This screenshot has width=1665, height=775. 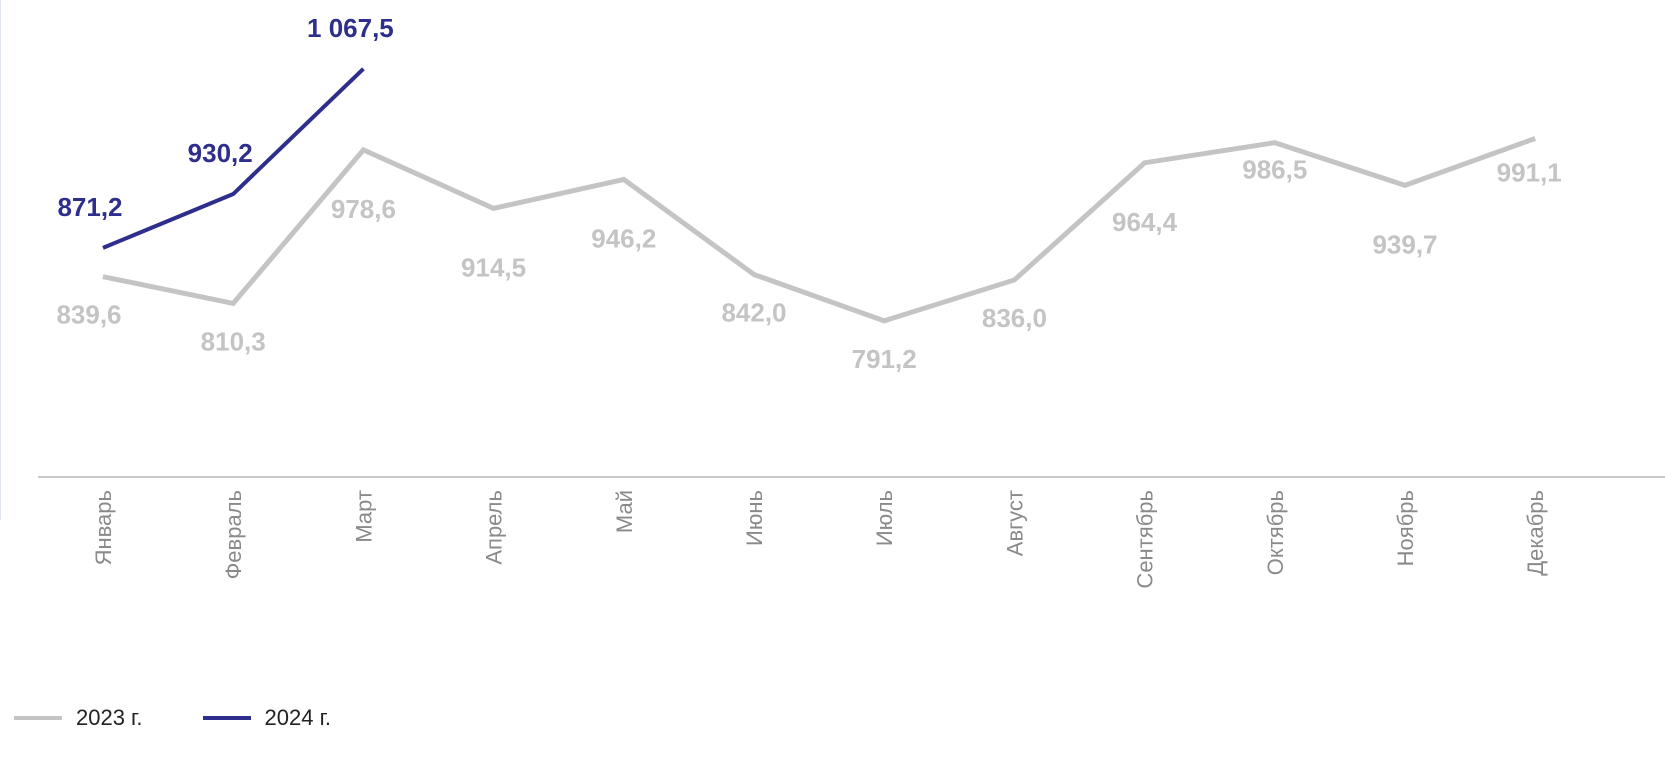 I want to click on x-tick-label: Апрель, so click(x=494, y=527).